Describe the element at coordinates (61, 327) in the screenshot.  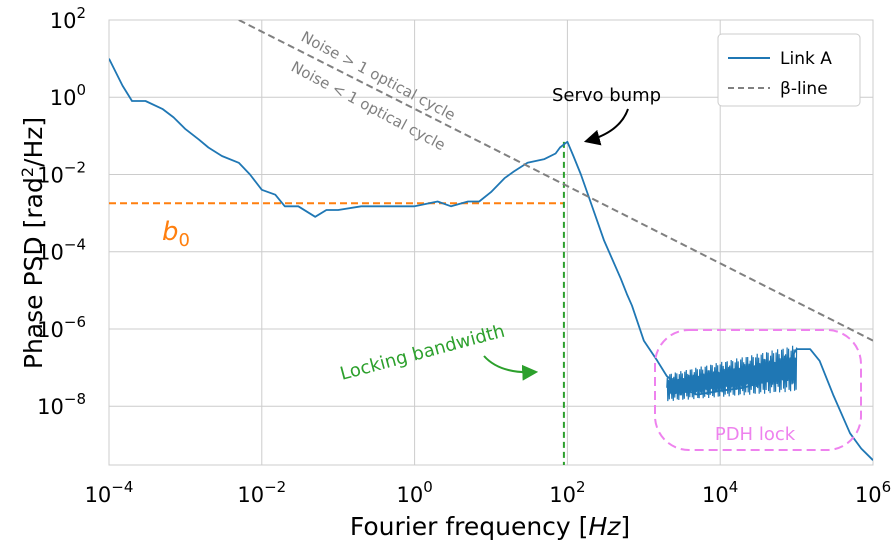
I see `y-tick-label: 10⁻⁶` at that location.